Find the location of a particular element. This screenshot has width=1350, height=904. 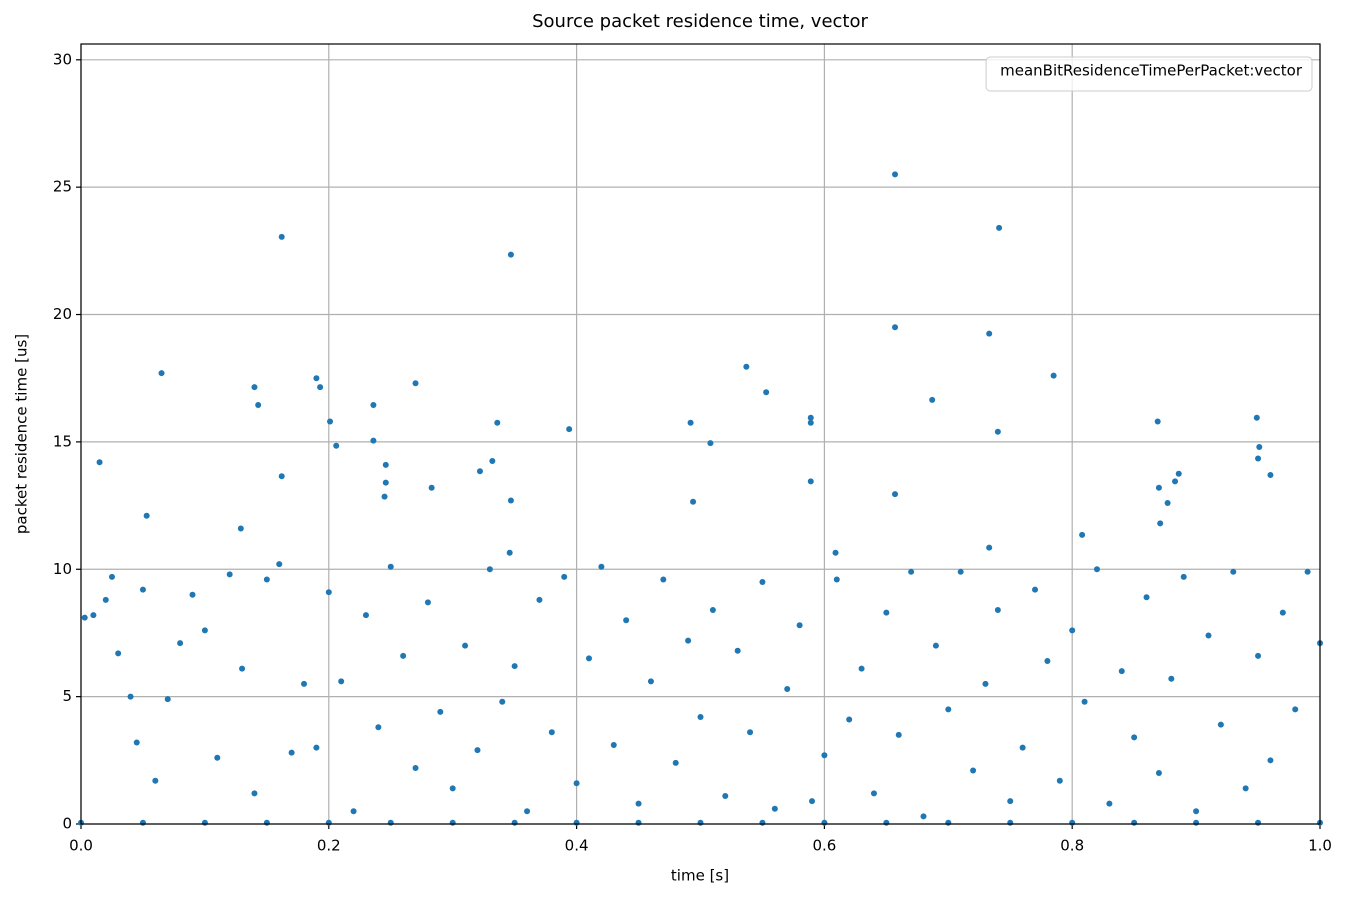

legend-box is located at coordinates (1149, 74).